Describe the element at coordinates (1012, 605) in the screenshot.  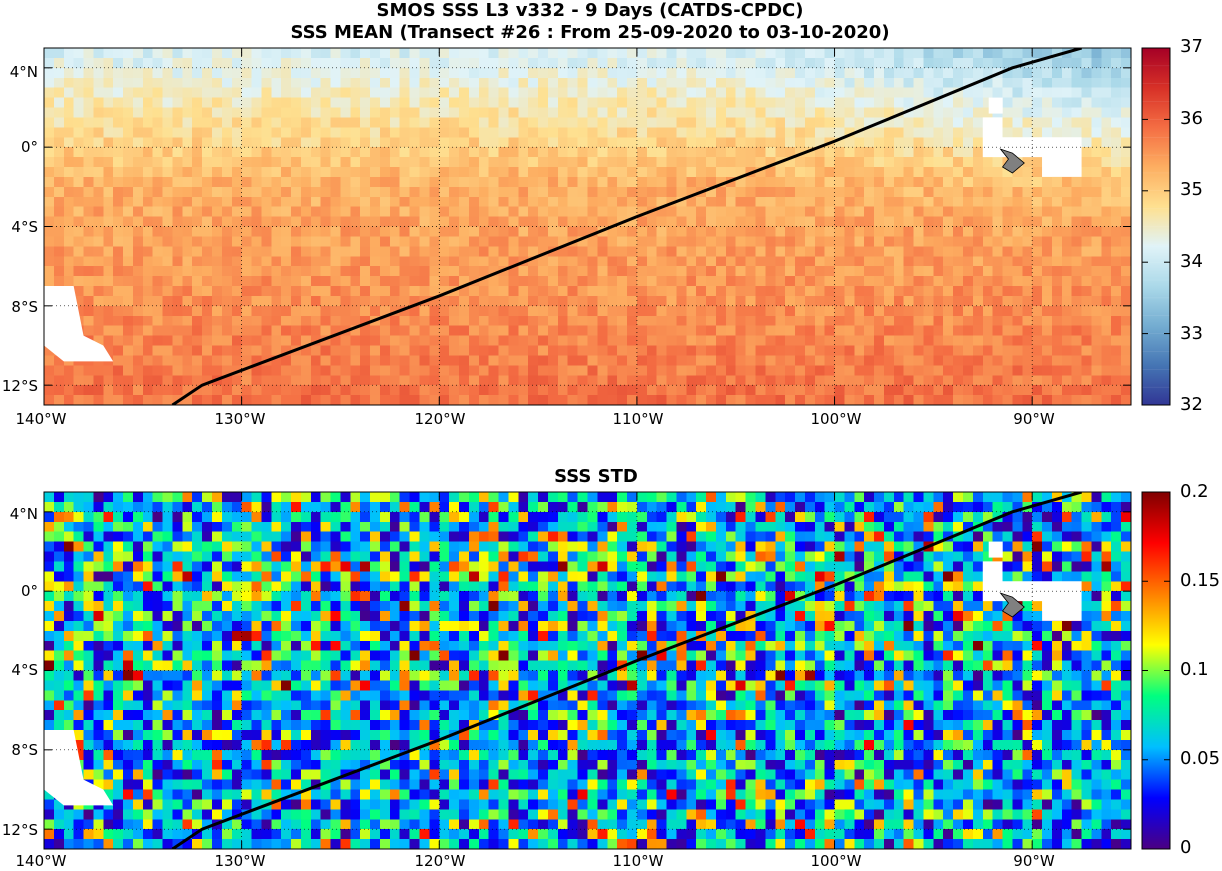
I see `std-isabela-island` at that location.